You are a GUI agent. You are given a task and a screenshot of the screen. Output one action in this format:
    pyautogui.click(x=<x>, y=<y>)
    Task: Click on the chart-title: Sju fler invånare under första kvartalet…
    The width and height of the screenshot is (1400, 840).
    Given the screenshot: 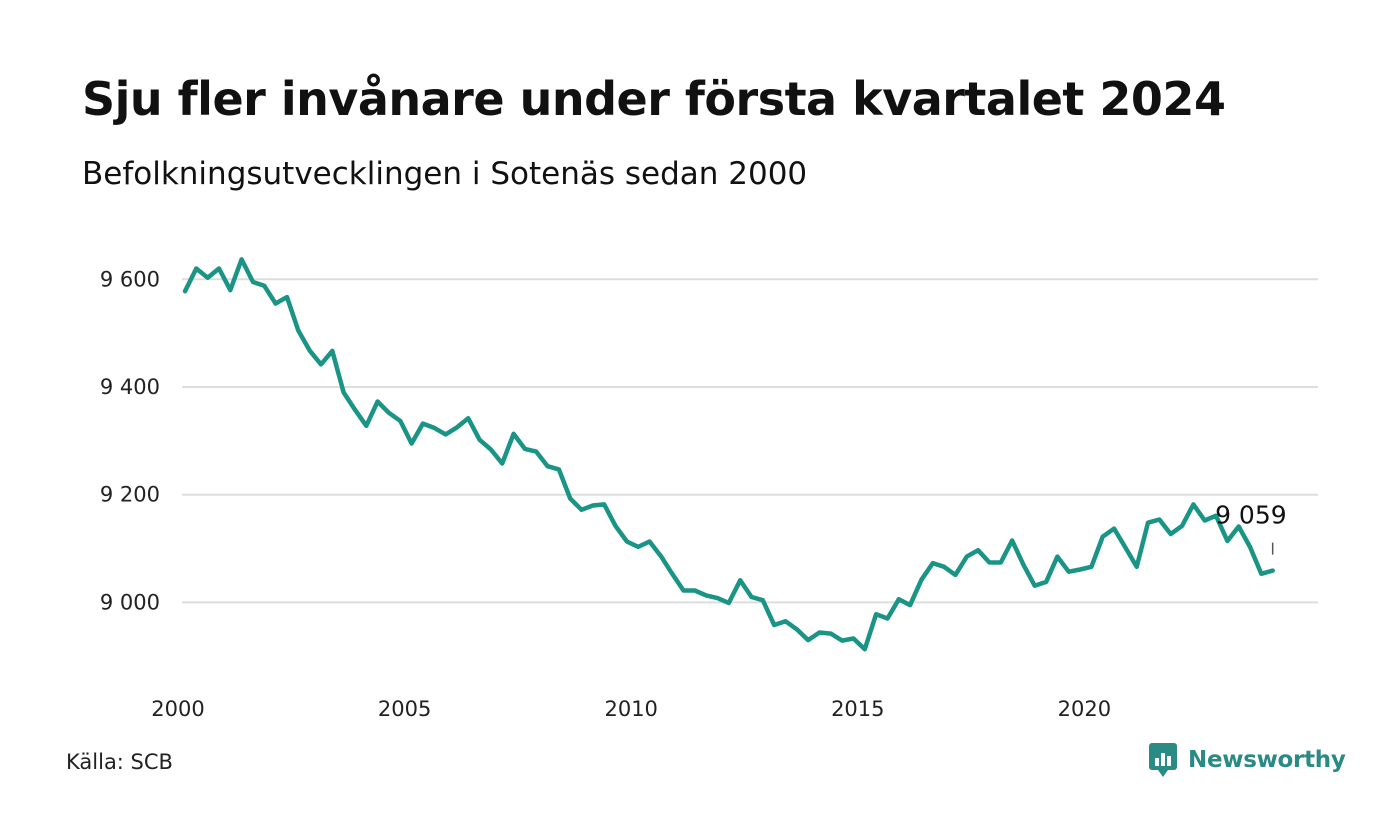 What is the action you would take?
    pyautogui.click(x=654, y=99)
    